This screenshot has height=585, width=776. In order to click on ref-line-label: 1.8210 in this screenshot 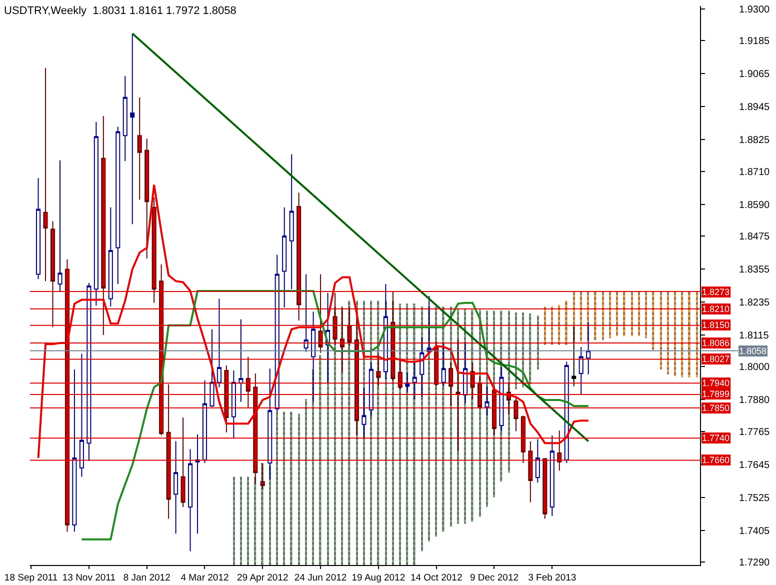, I will do `click(716, 309)`.